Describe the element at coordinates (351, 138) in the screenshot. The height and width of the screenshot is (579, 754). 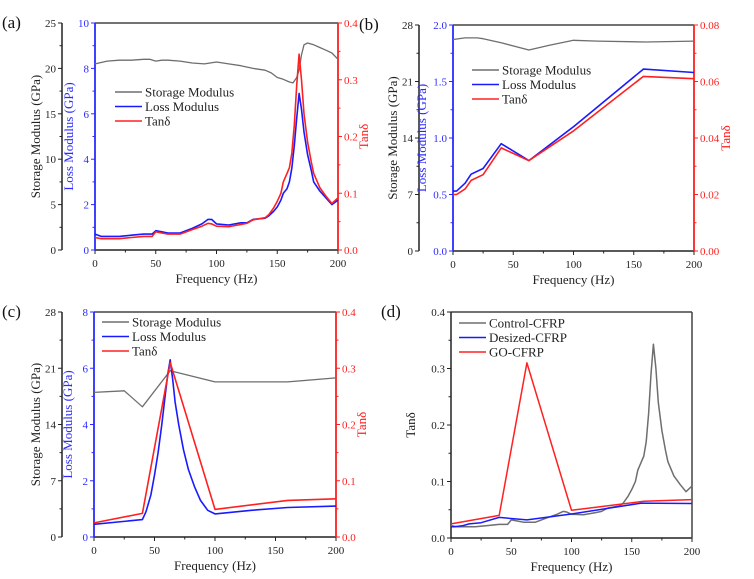
I see `tan-y-tick-label: 0.2` at that location.